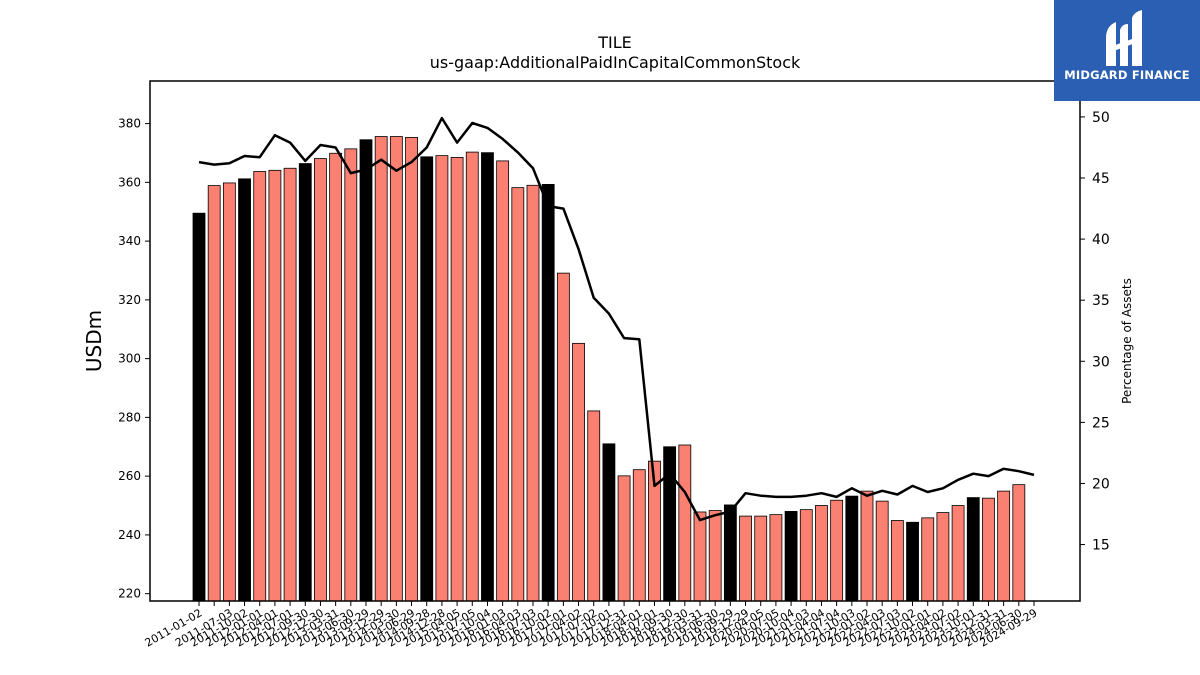  Describe the element at coordinates (1101, 423) in the screenshot. I see `y2-tick-label: 25` at that location.